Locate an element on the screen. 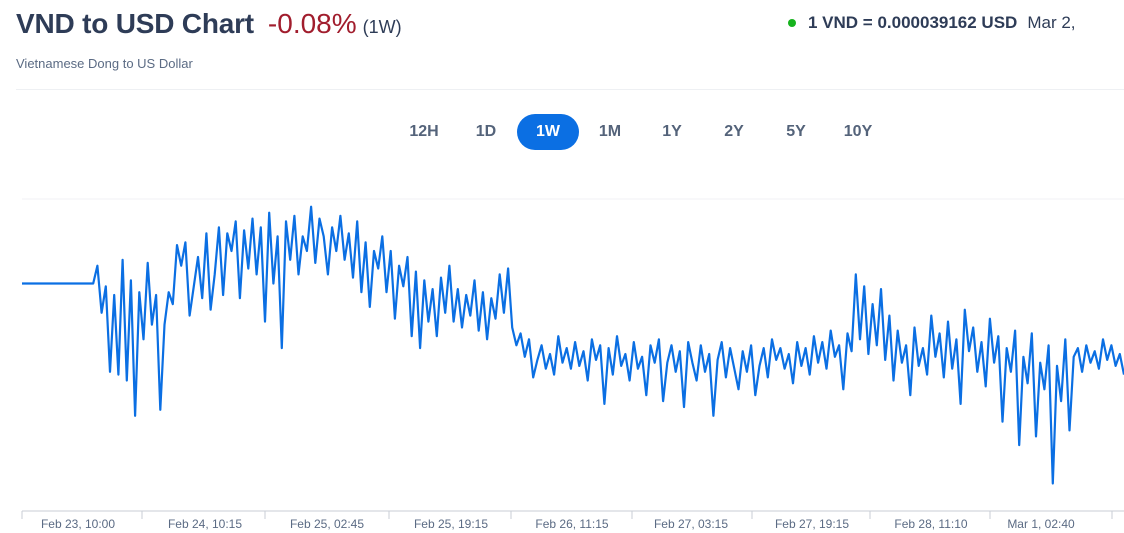 This screenshot has width=1124, height=533. range-tabs: 12H 1D 1W 1M 1Y 2Y 5Y 10Y is located at coordinates (641, 132).